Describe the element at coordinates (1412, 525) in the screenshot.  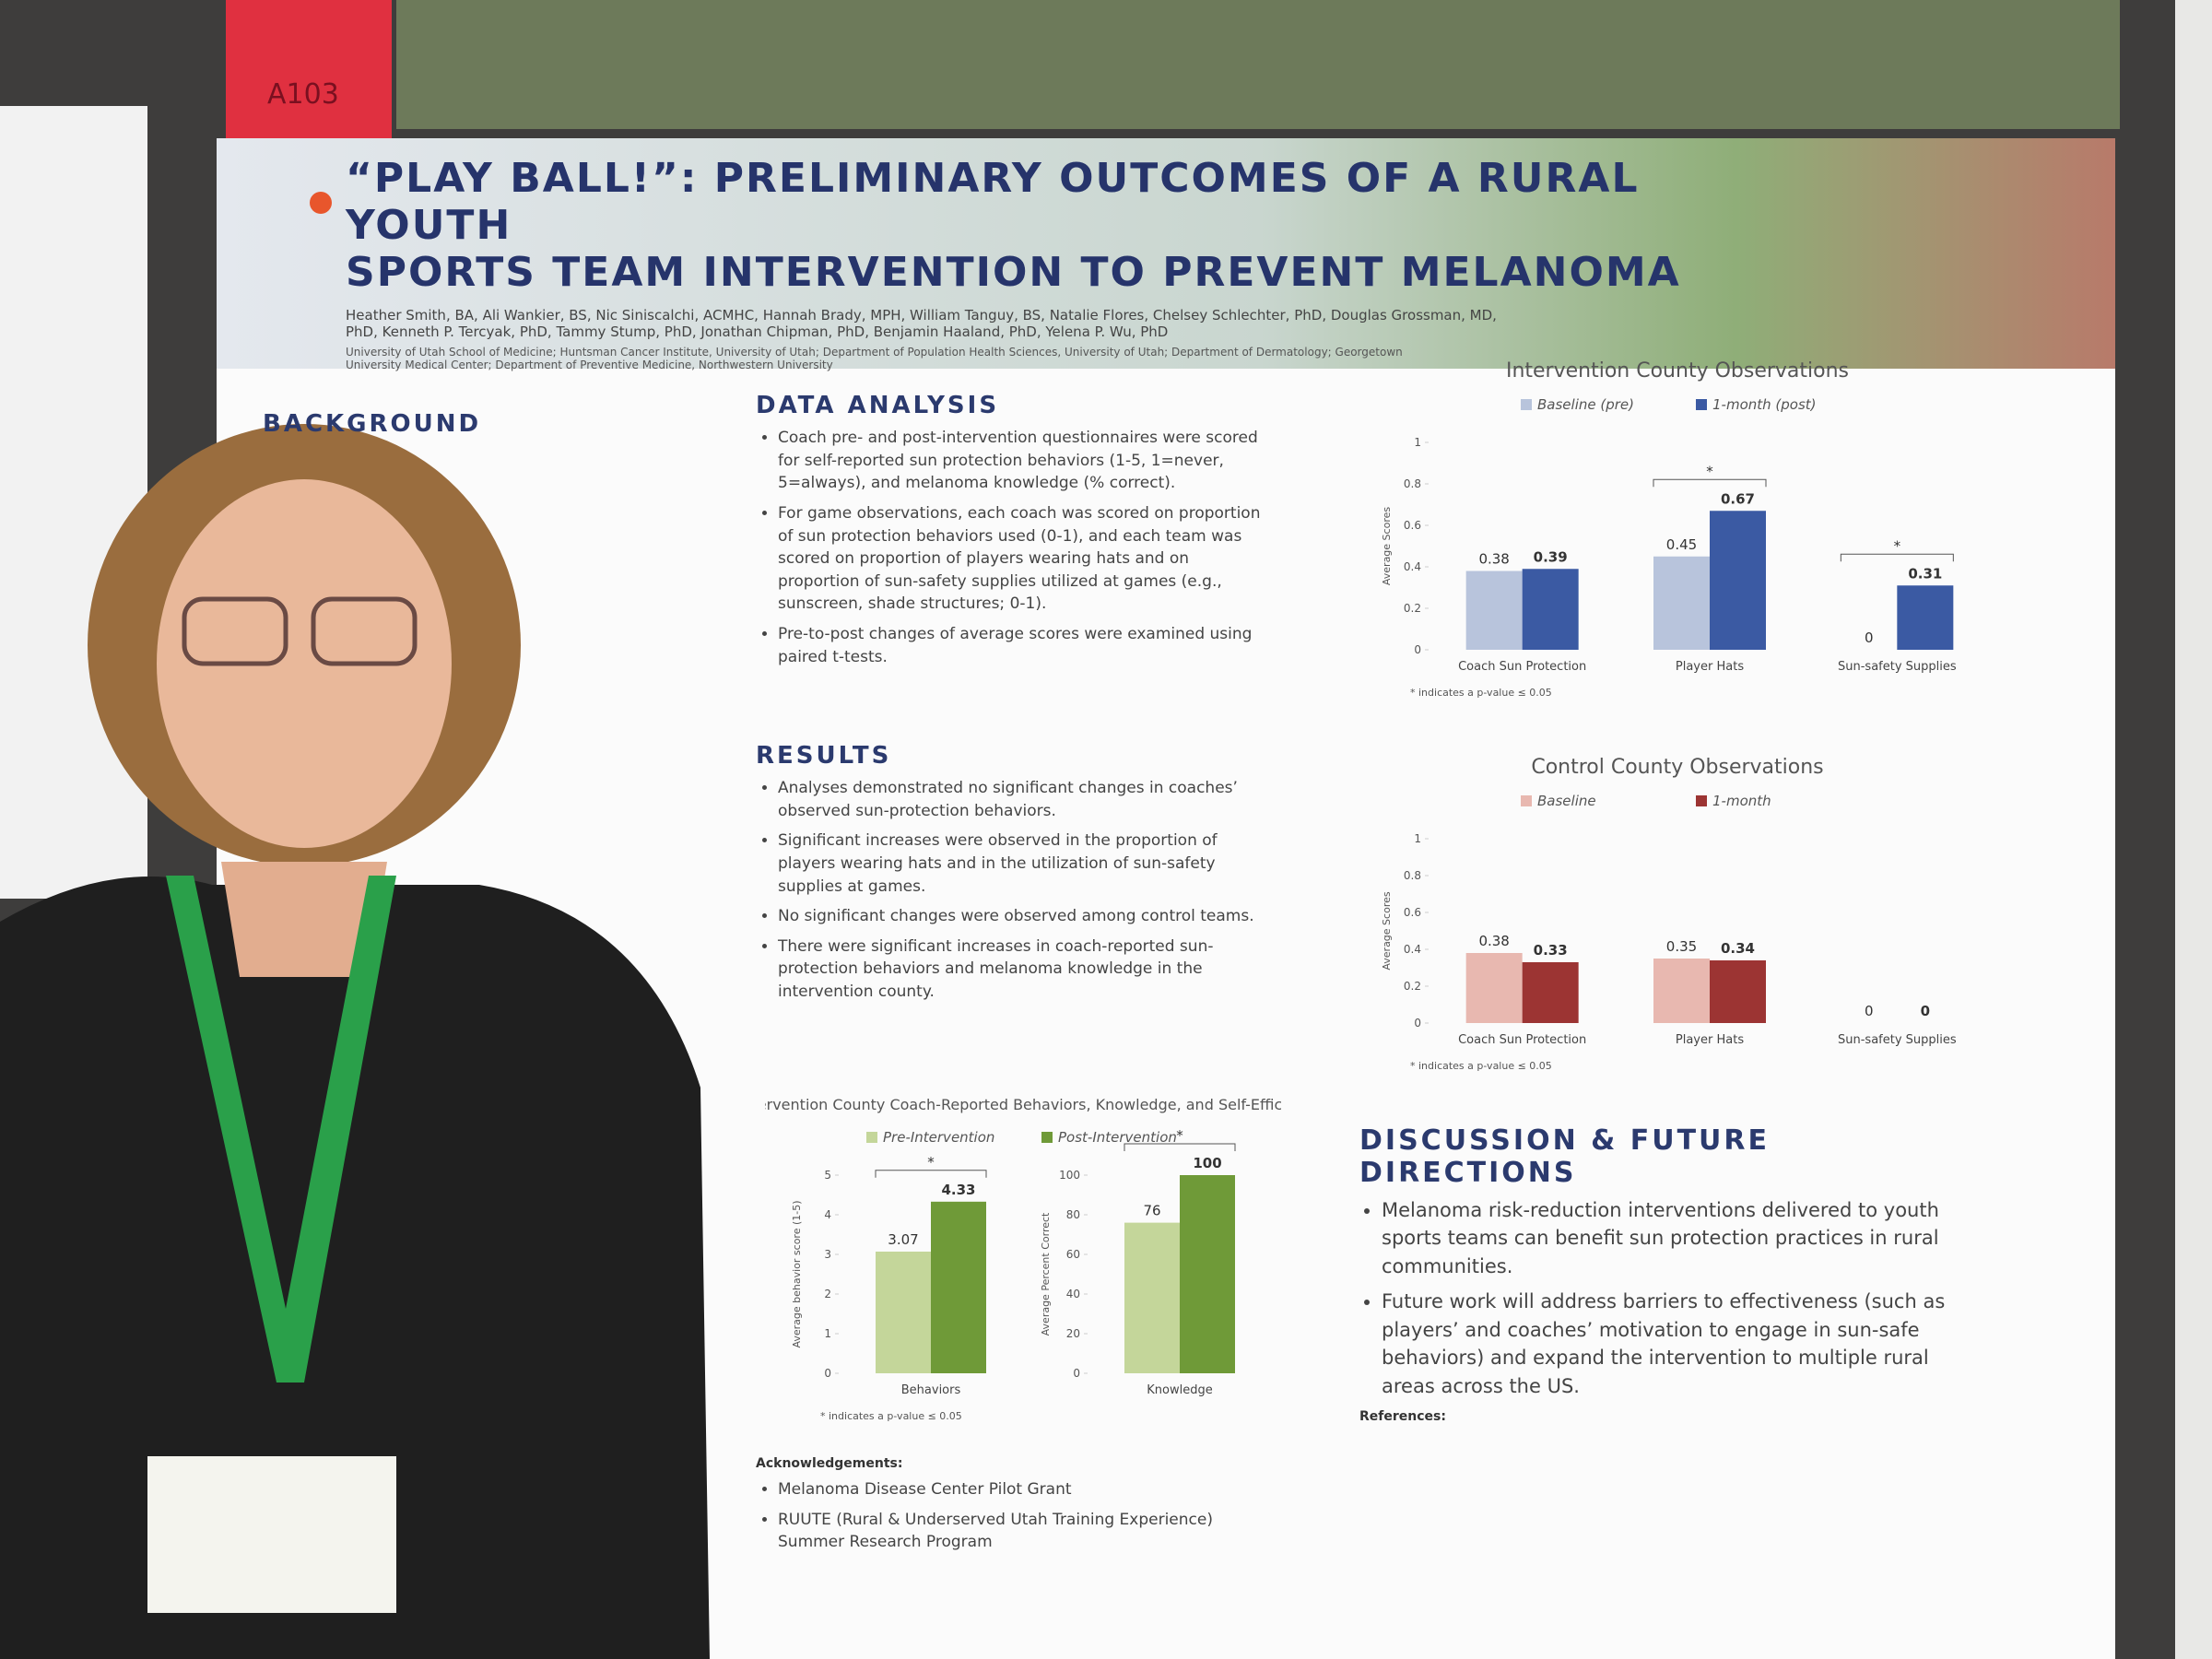
I see `y-tick-label: 0.6` at that location.